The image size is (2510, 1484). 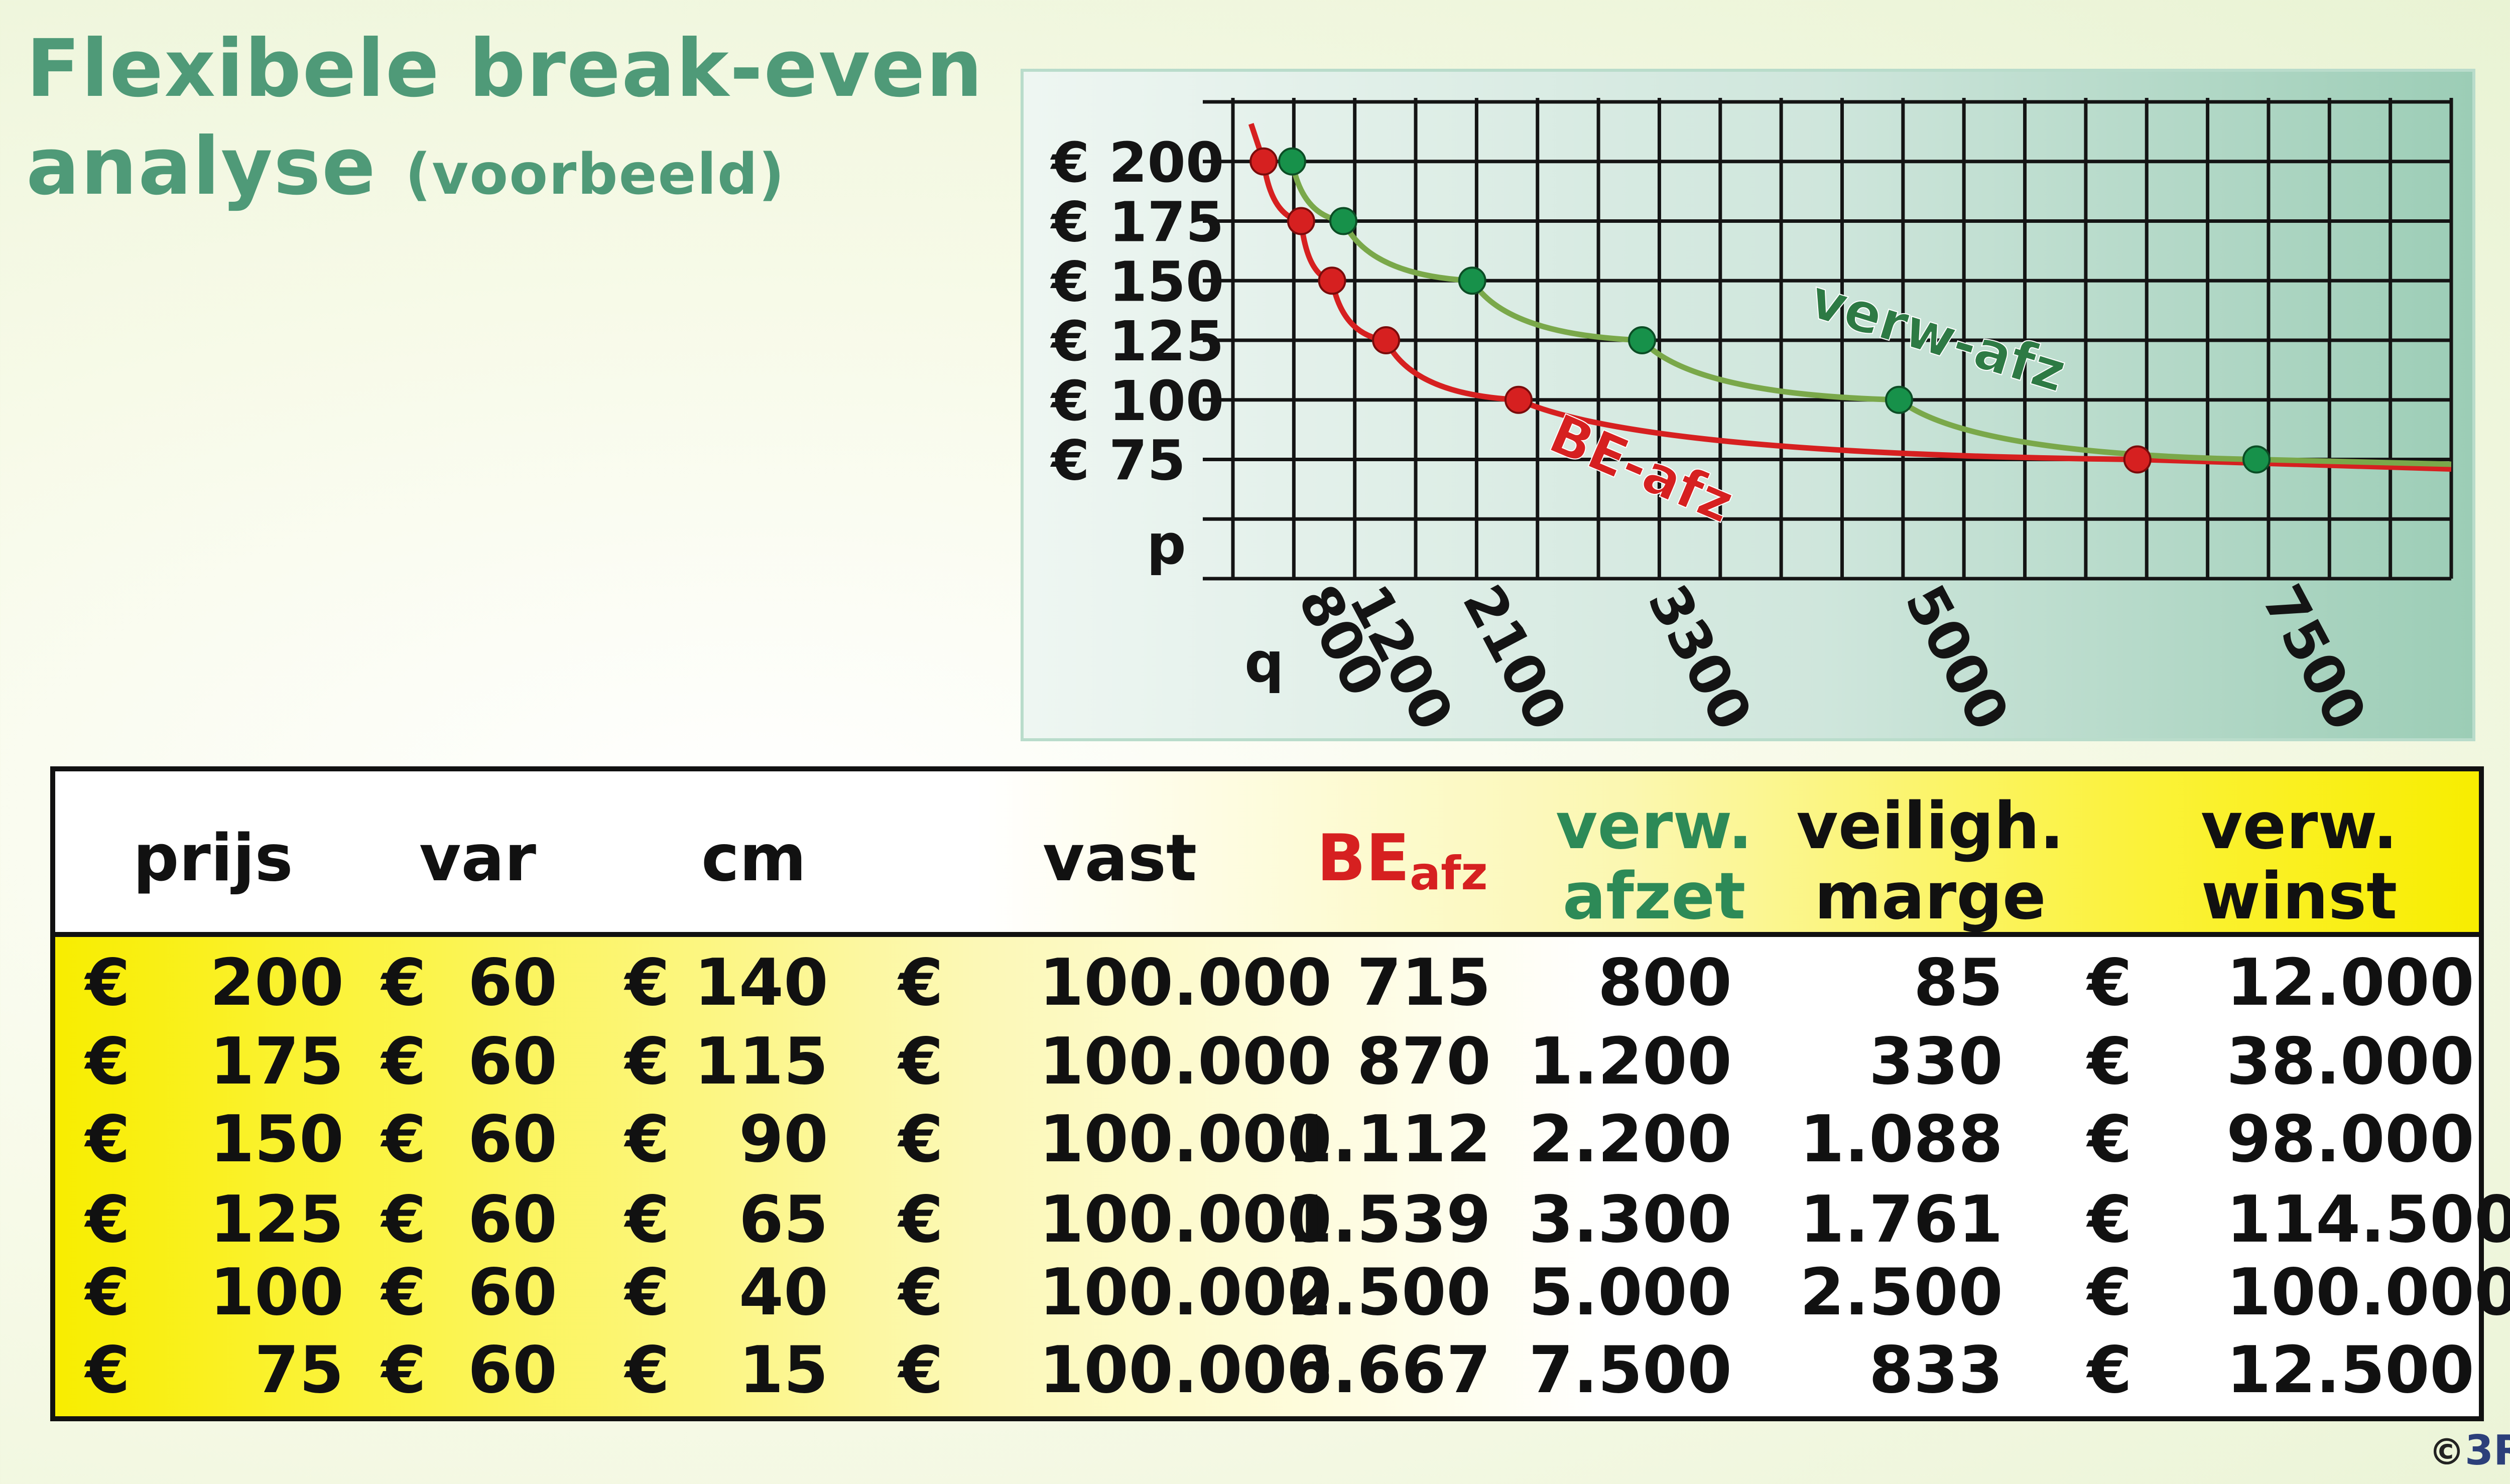 What do you see at coordinates (1423, 1061) in the screenshot?
I see `cell-be-afz: 870` at bounding box center [1423, 1061].